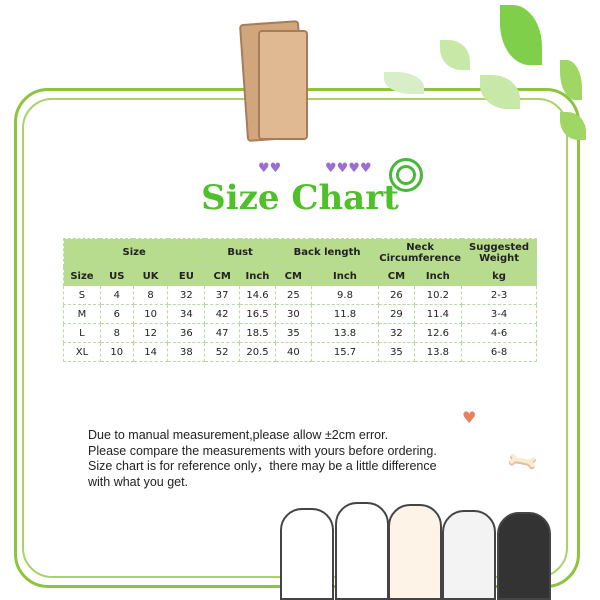 This screenshot has width=600, height=600. I want to click on table-cell: 29, so click(396, 314).